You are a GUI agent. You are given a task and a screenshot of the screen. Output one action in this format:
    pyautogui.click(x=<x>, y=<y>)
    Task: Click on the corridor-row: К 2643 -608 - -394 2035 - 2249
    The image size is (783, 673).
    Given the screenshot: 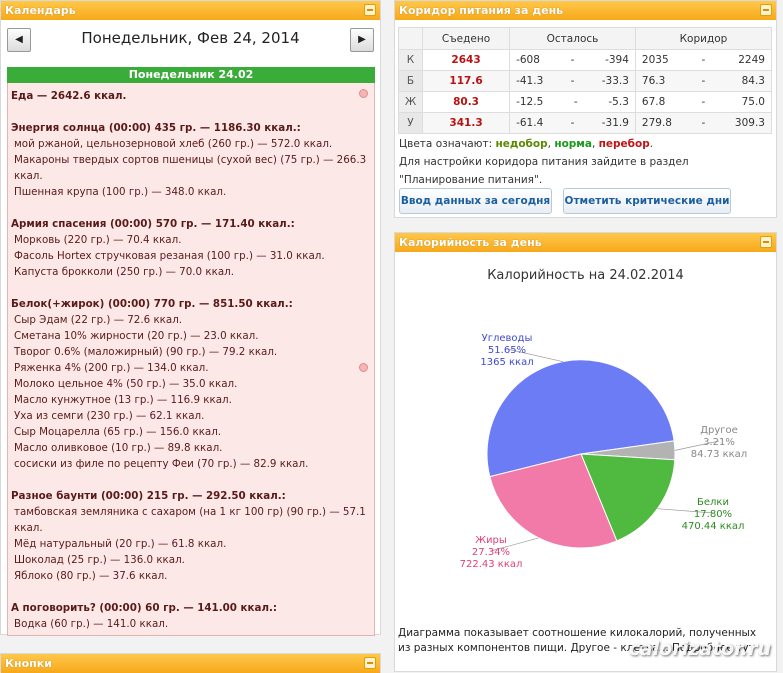 What is the action you would take?
    pyautogui.click(x=585, y=60)
    